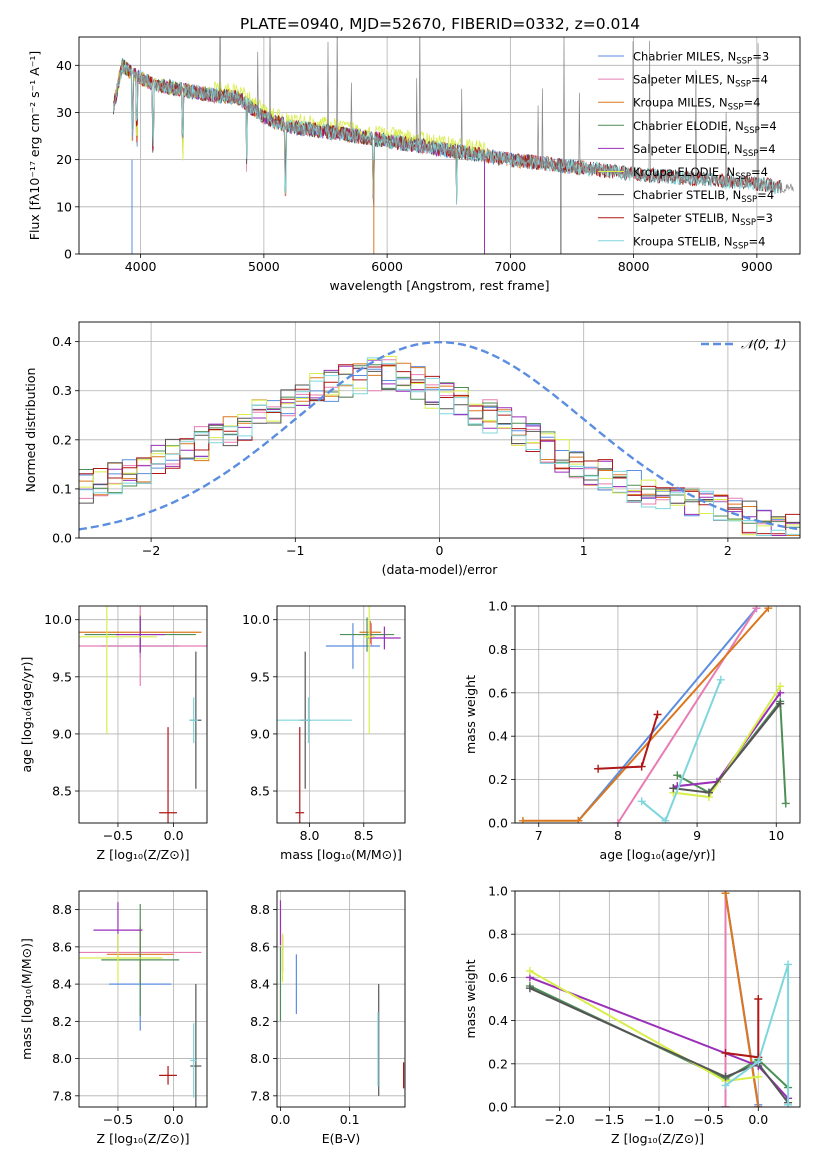 Image resolution: width=819 pixels, height=1170 pixels. What do you see at coordinates (510, 266) in the screenshot?
I see `x-tick-label: 7000` at bounding box center [510, 266].